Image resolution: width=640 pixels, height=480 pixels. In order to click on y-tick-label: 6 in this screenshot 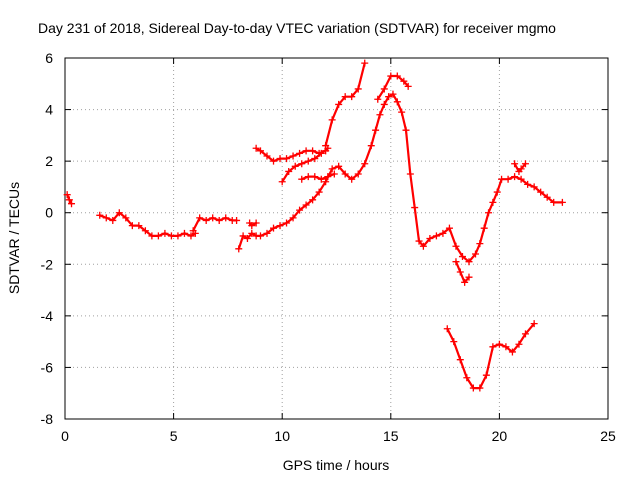, I will do `click(49, 58)`.